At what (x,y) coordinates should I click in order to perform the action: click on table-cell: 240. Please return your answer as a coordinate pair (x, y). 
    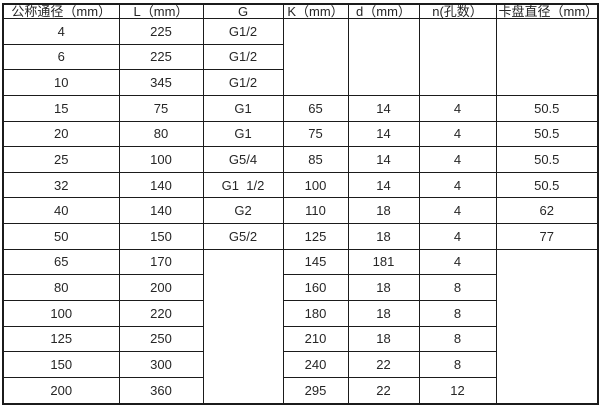
    Looking at the image, I should click on (315, 364).